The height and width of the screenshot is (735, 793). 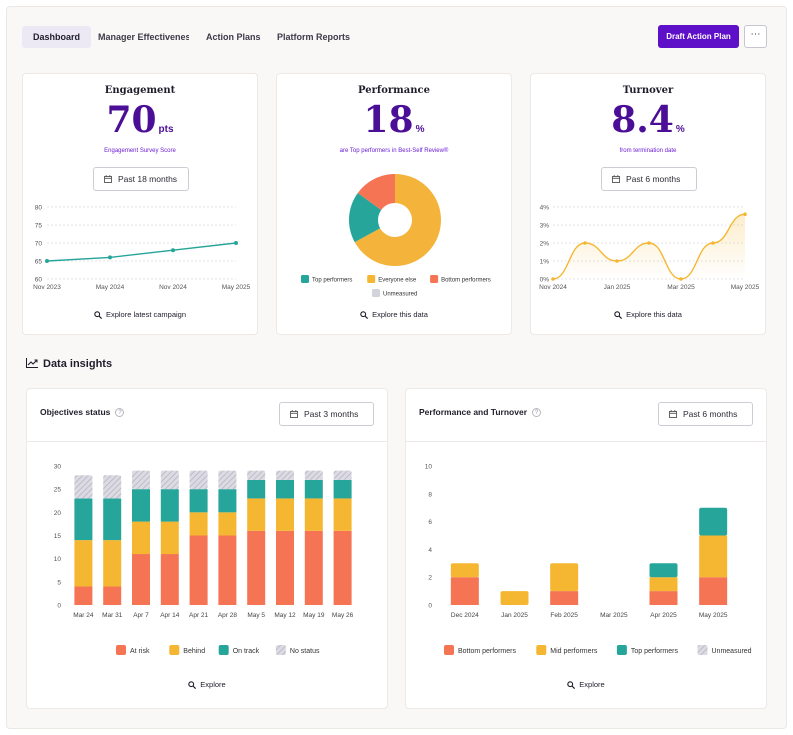 What do you see at coordinates (256, 615) in the screenshot?
I see `x-tick-label: May 5` at bounding box center [256, 615].